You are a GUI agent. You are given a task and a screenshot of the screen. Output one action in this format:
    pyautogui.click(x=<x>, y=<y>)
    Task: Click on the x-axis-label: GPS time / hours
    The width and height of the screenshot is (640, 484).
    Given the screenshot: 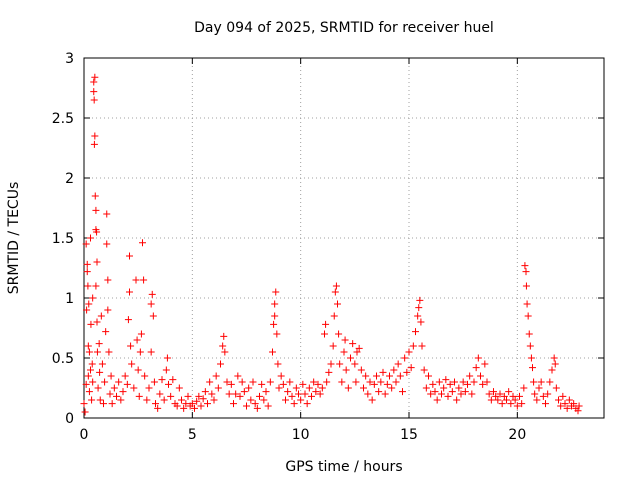 What is the action you would take?
    pyautogui.click(x=343, y=467)
    